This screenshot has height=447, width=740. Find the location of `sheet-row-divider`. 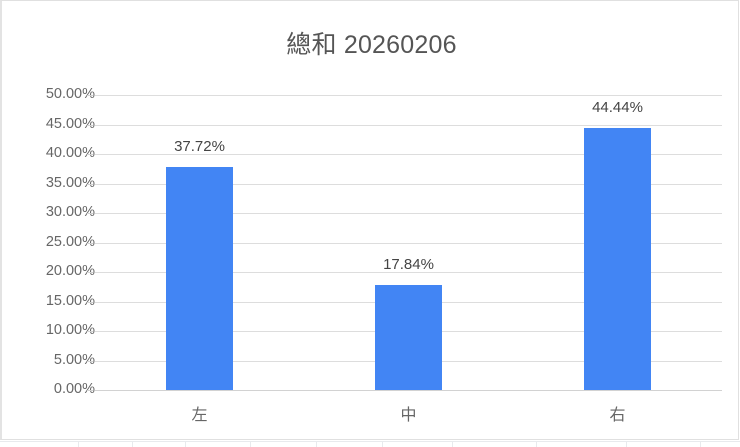

sheet-row-divider is located at coordinates (370, 441).